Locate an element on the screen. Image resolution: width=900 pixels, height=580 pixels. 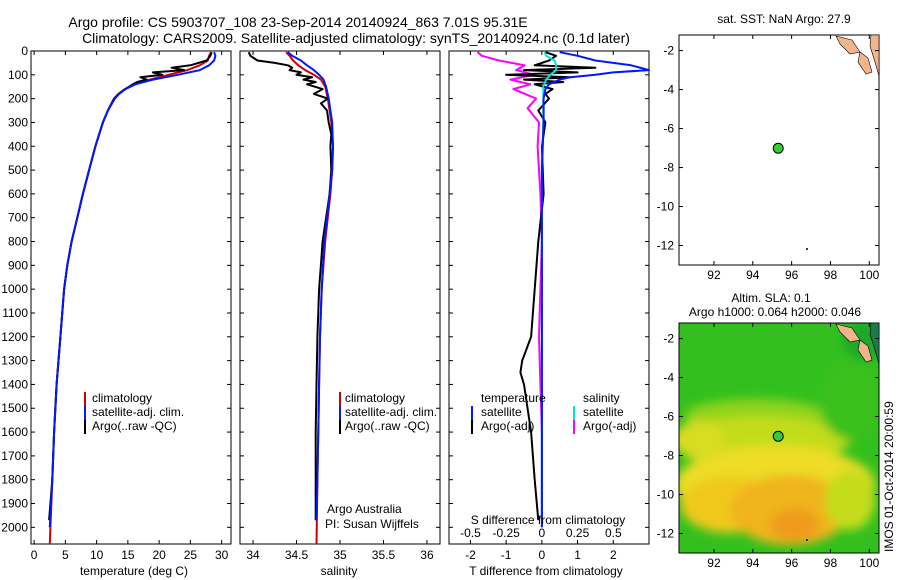
depth-tick-label: 2000 is located at coordinates (14, 527).